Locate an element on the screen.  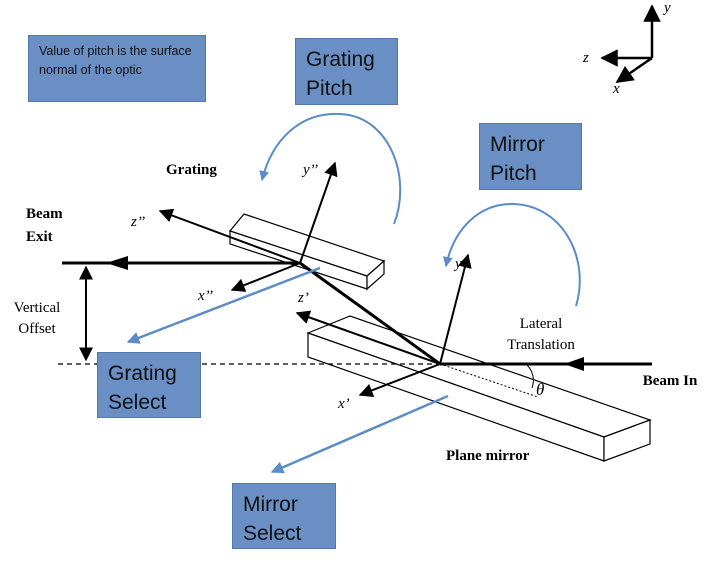
grating-select-arrow is located at coordinates (223, 305).